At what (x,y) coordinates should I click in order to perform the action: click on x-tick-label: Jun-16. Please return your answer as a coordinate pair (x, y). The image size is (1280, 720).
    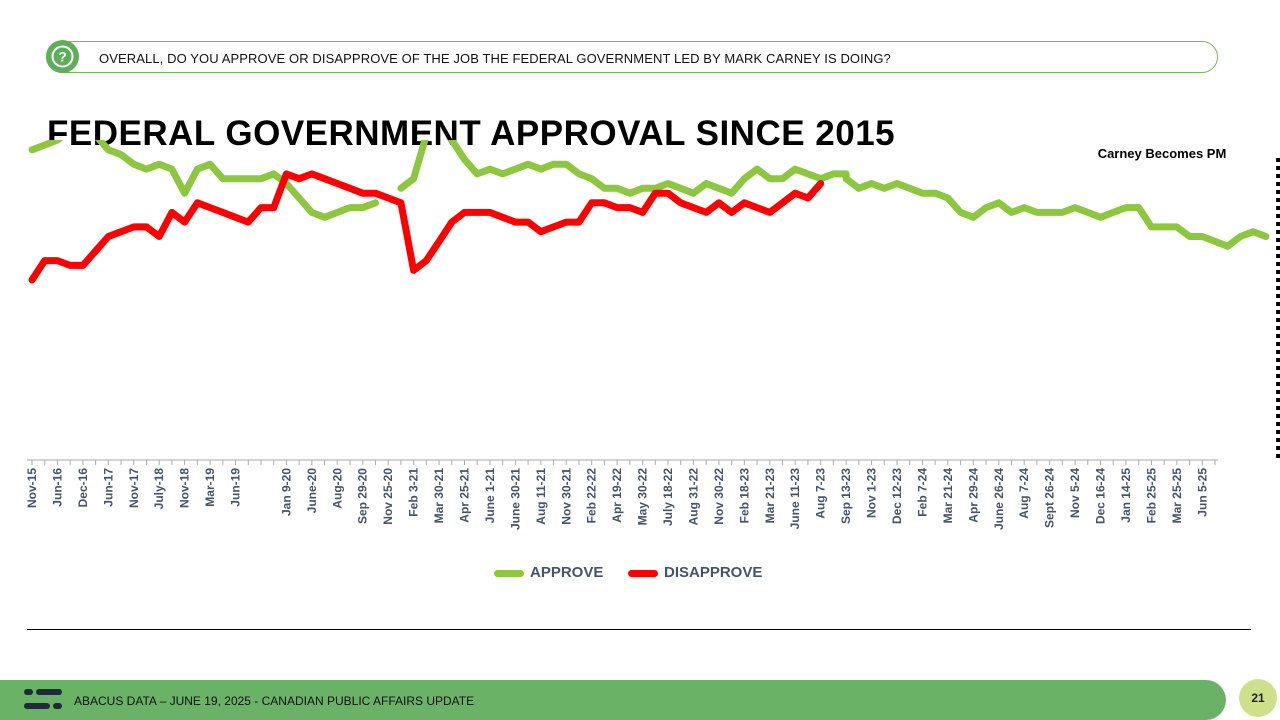
    Looking at the image, I should click on (57, 487).